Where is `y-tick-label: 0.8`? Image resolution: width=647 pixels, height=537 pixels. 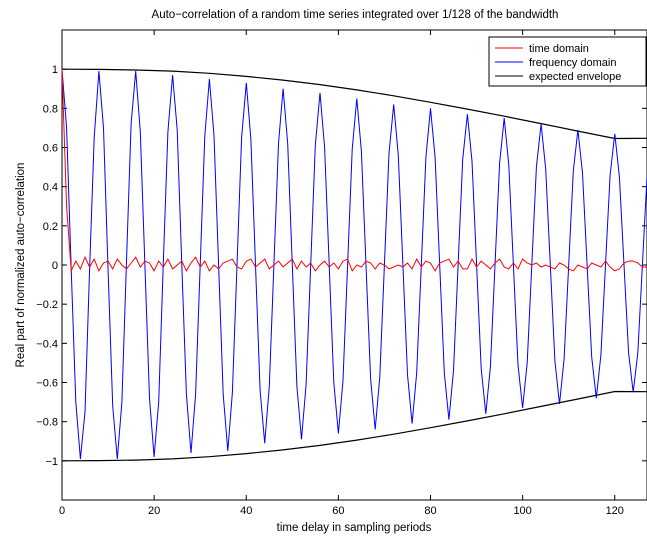
y-tick-label: 0.8 is located at coordinates (50, 109).